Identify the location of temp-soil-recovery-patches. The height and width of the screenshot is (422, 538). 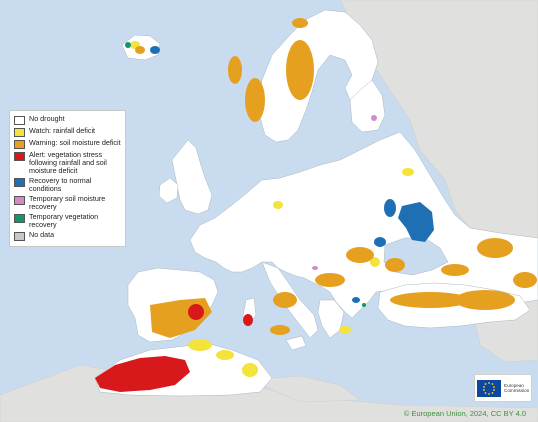
(344, 192).